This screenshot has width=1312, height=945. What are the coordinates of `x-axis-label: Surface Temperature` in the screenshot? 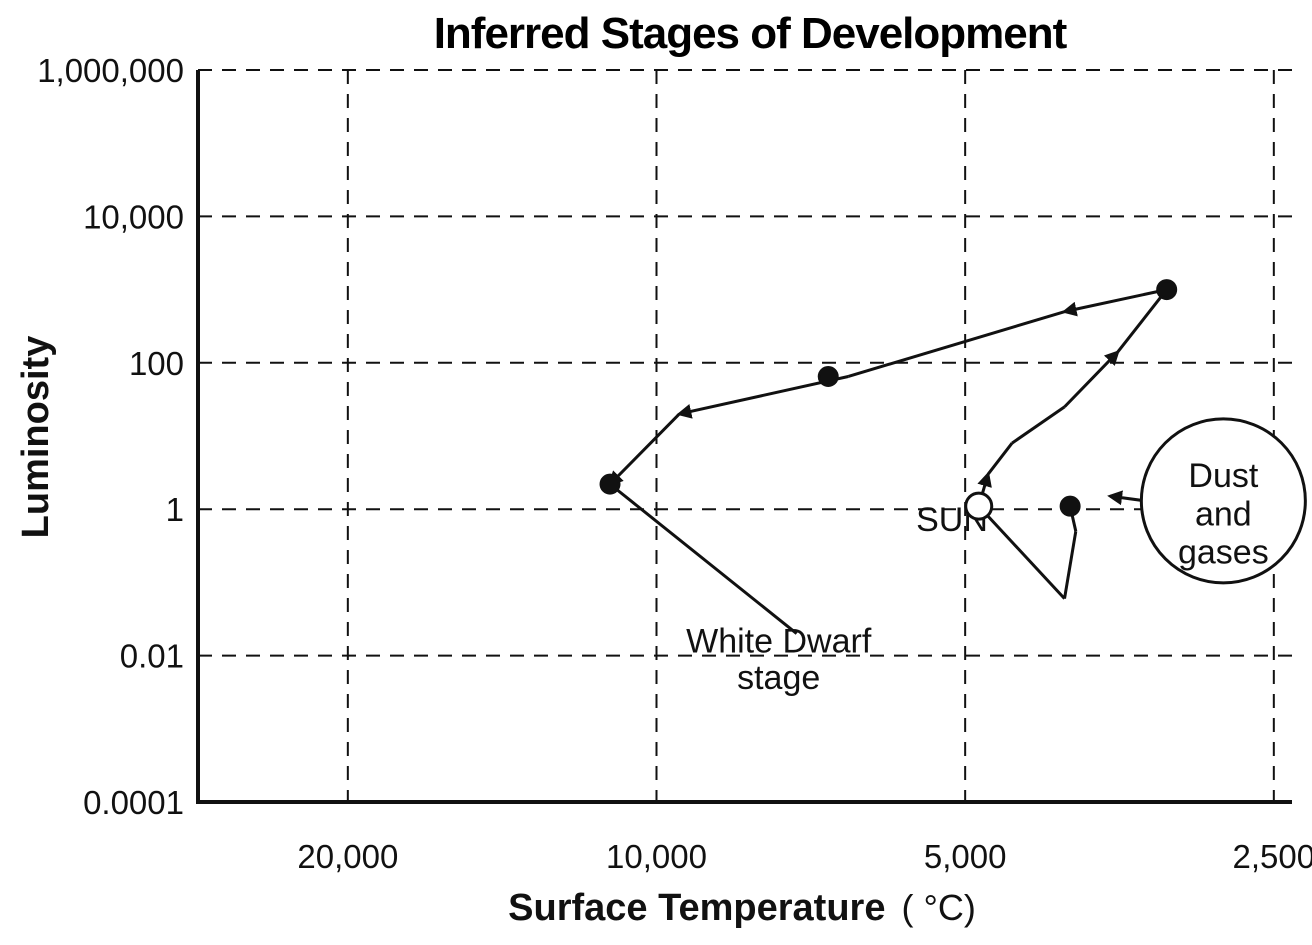 It's located at (696, 908).